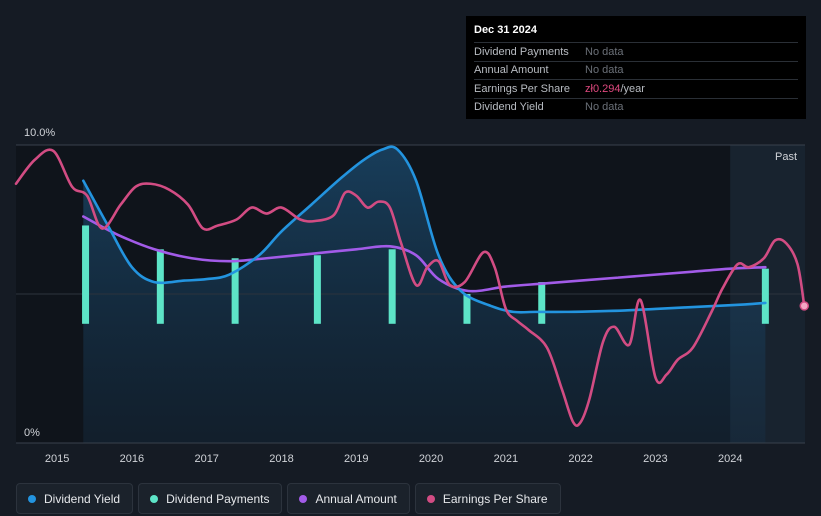 Image resolution: width=821 pixels, height=516 pixels. Describe the element at coordinates (580, 459) in the screenshot. I see `x-tick-label: 2022` at that location.